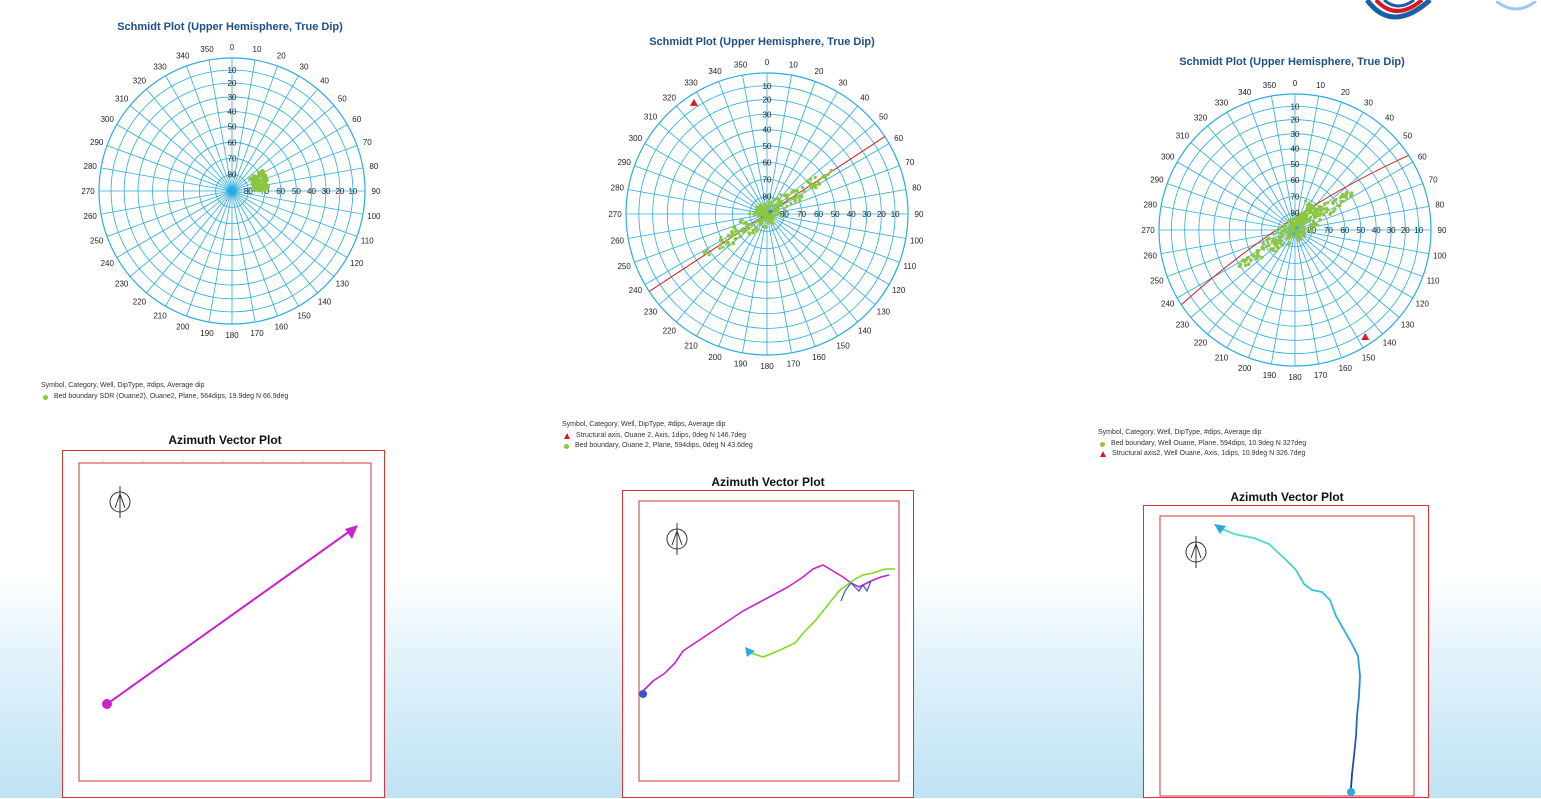 The image size is (1541, 799). I want to click on azimuth-tick-label: 30, so click(843, 82).